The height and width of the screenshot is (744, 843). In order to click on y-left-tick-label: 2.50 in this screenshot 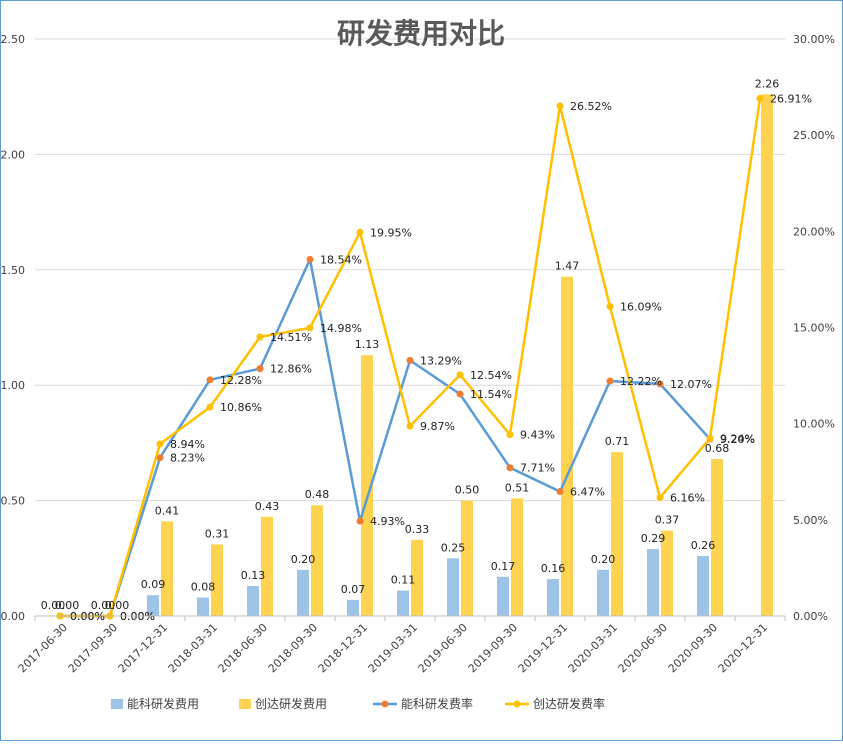, I will do `click(13, 39)`.